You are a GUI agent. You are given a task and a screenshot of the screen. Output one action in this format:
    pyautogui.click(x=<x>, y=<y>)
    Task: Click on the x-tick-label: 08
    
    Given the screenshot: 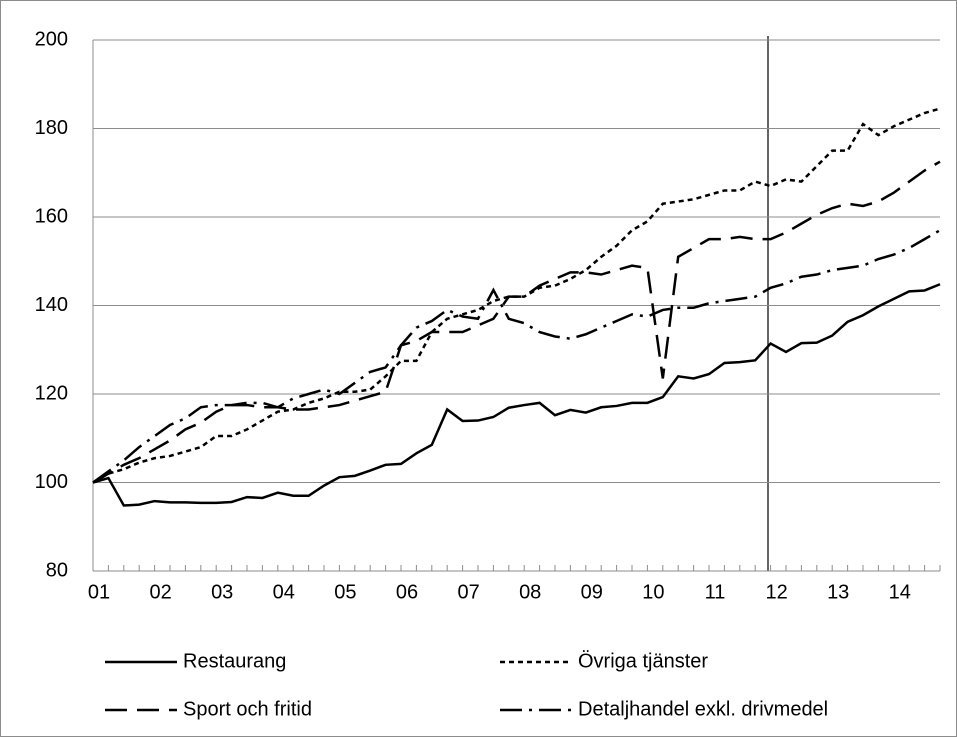 What is the action you would take?
    pyautogui.click(x=530, y=592)
    